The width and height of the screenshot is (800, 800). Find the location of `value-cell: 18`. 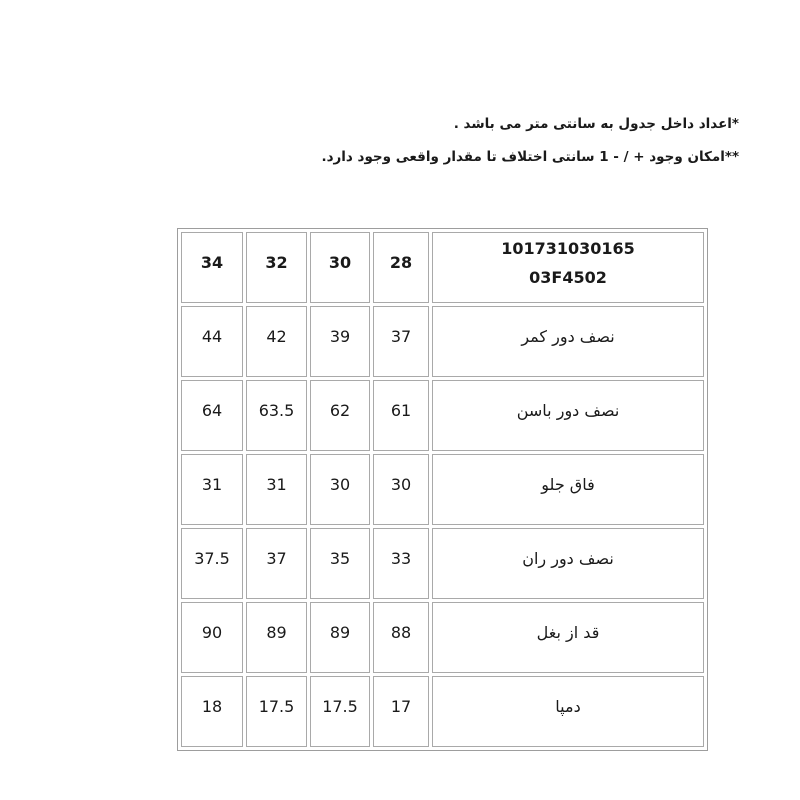

value-cell: 18 is located at coordinates (212, 711).